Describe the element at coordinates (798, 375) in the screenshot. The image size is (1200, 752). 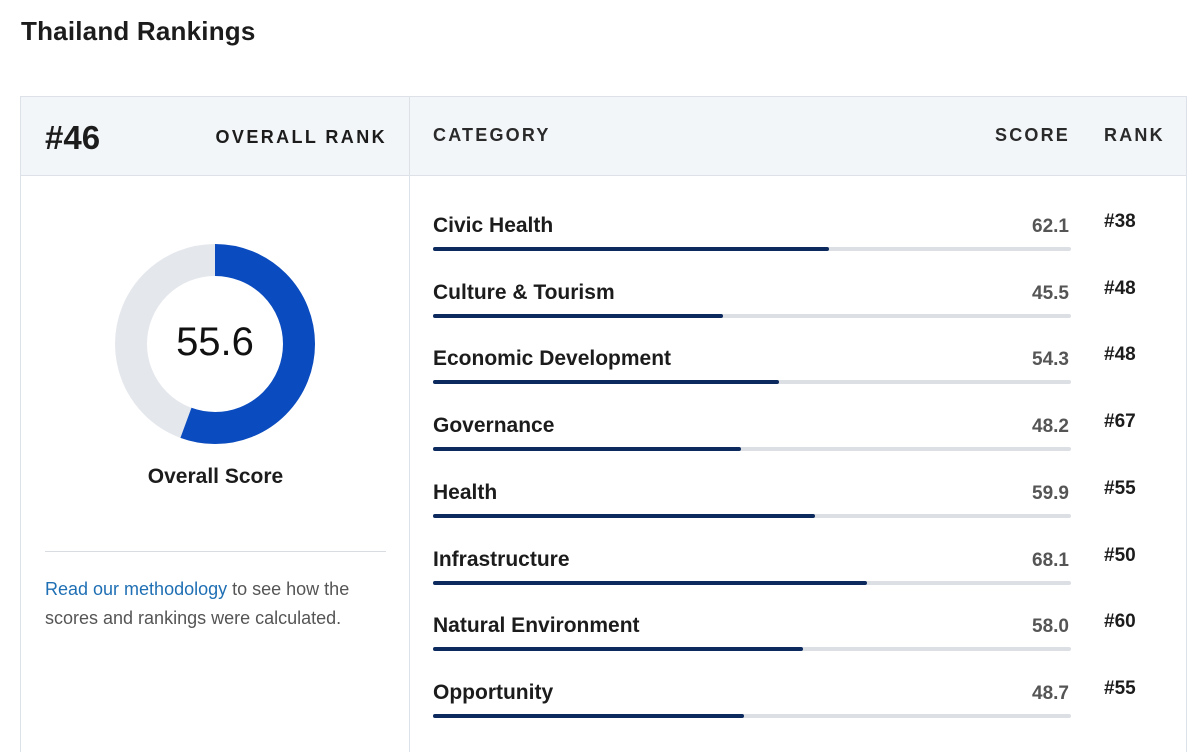
I see `category-row: Economic Development 54.3 #48` at that location.